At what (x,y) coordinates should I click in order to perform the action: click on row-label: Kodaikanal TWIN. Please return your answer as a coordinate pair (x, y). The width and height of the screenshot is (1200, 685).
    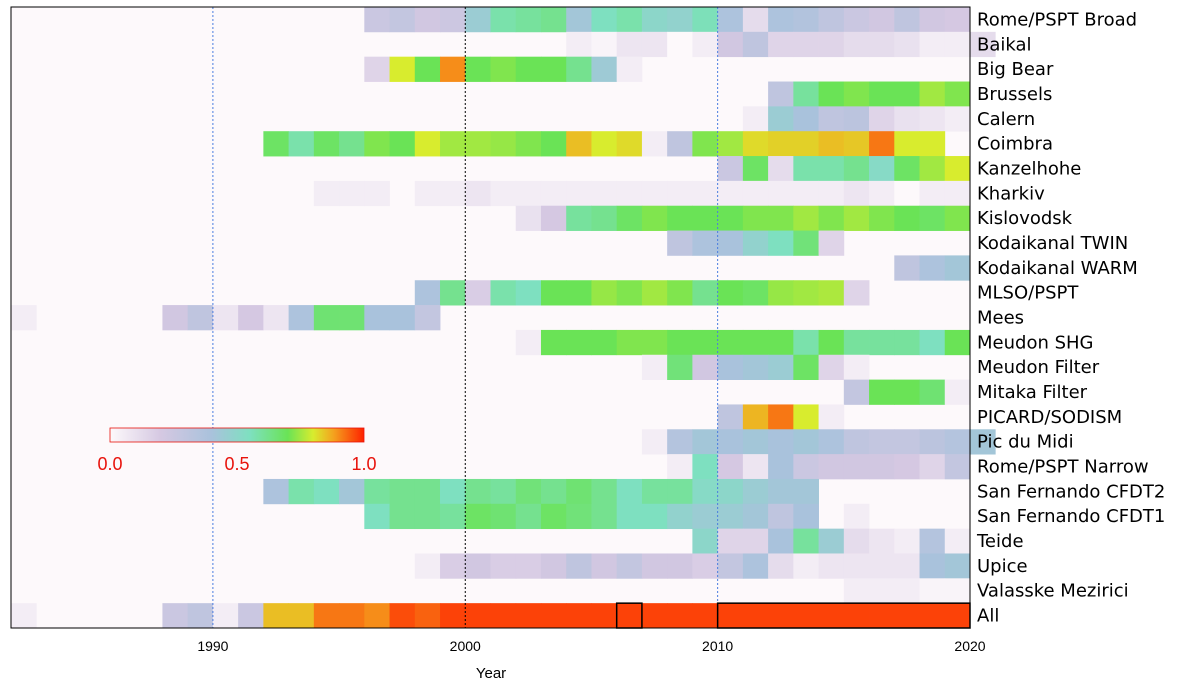
    Looking at the image, I should click on (1052, 243).